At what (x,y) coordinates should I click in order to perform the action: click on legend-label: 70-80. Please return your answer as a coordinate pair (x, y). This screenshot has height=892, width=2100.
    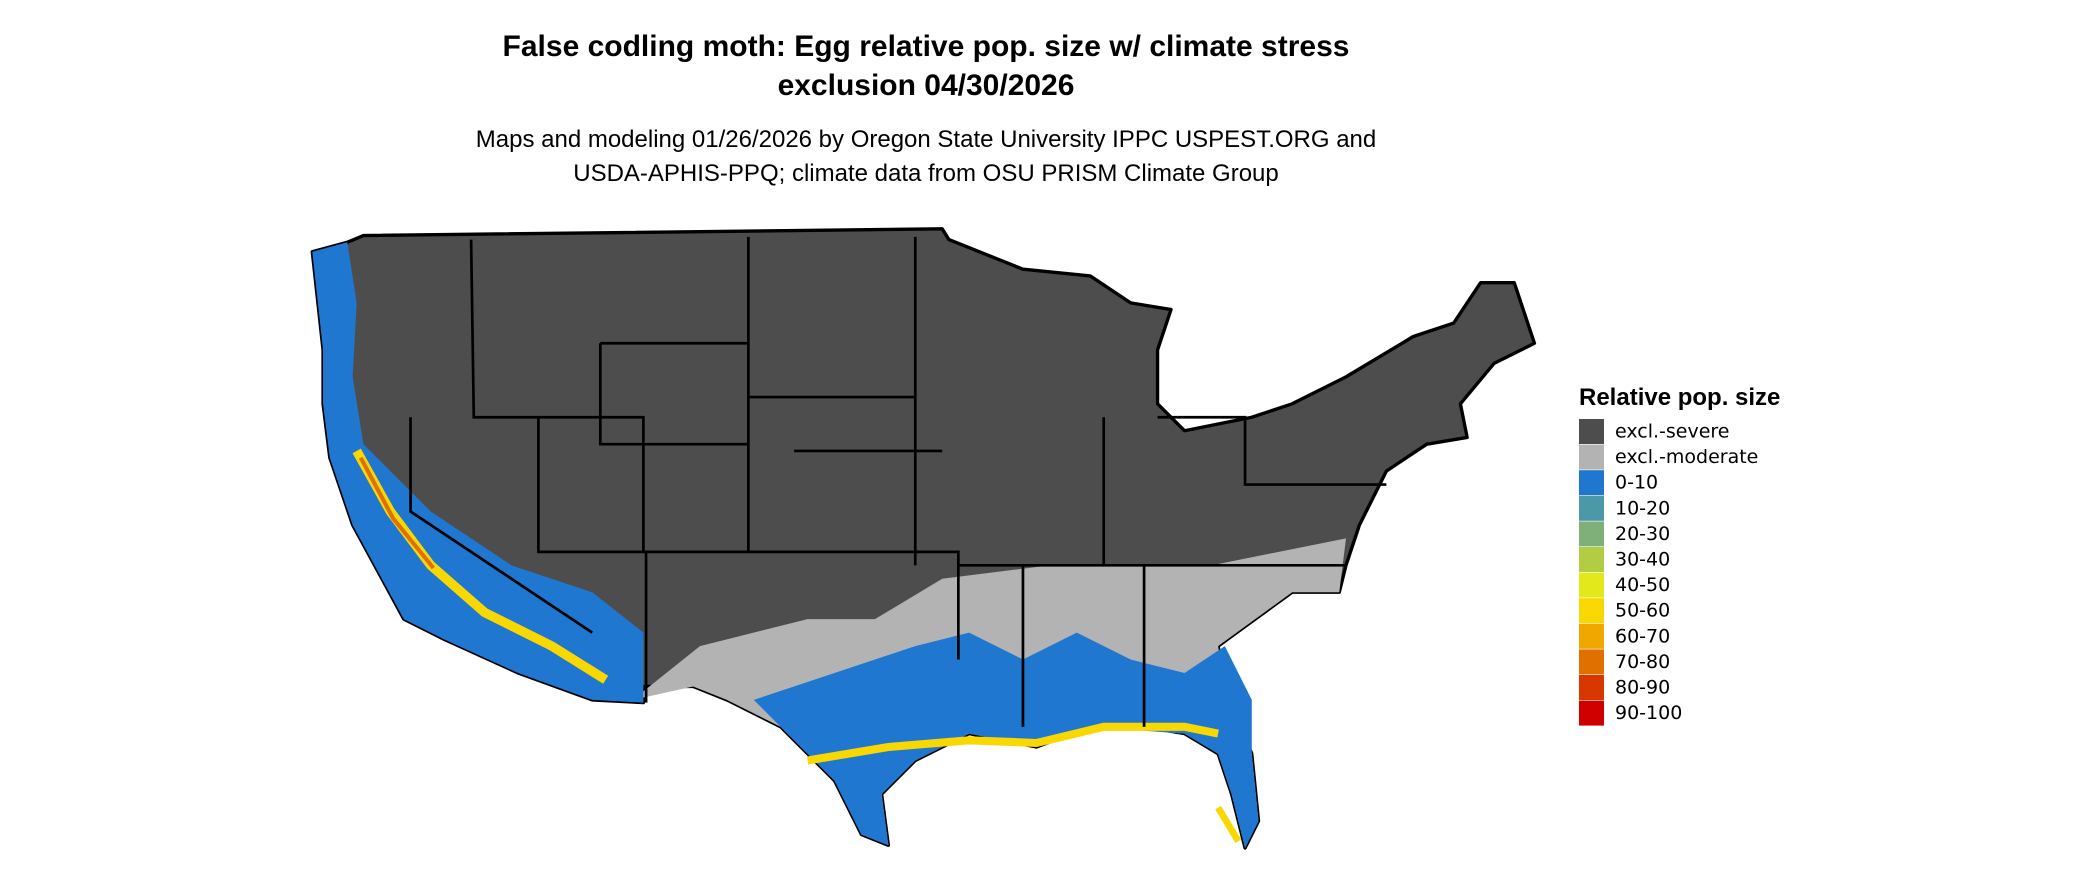
    Looking at the image, I should click on (1642, 662).